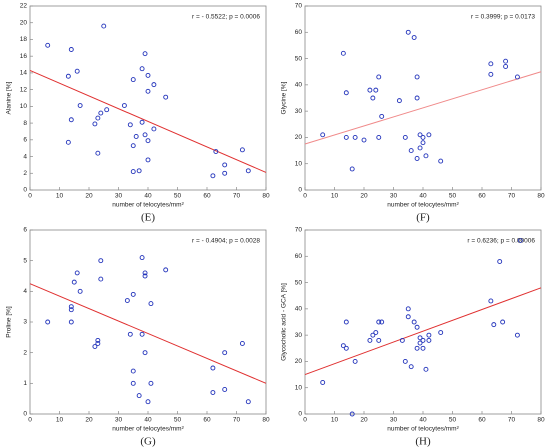  Describe the element at coordinates (299, 387) in the screenshot. I see `y-tick-label: 10` at that location.